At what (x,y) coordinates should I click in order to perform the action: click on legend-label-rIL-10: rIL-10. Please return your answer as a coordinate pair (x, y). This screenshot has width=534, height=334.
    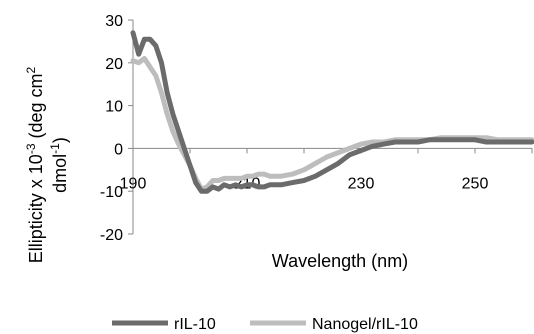
    Looking at the image, I should click on (195, 324).